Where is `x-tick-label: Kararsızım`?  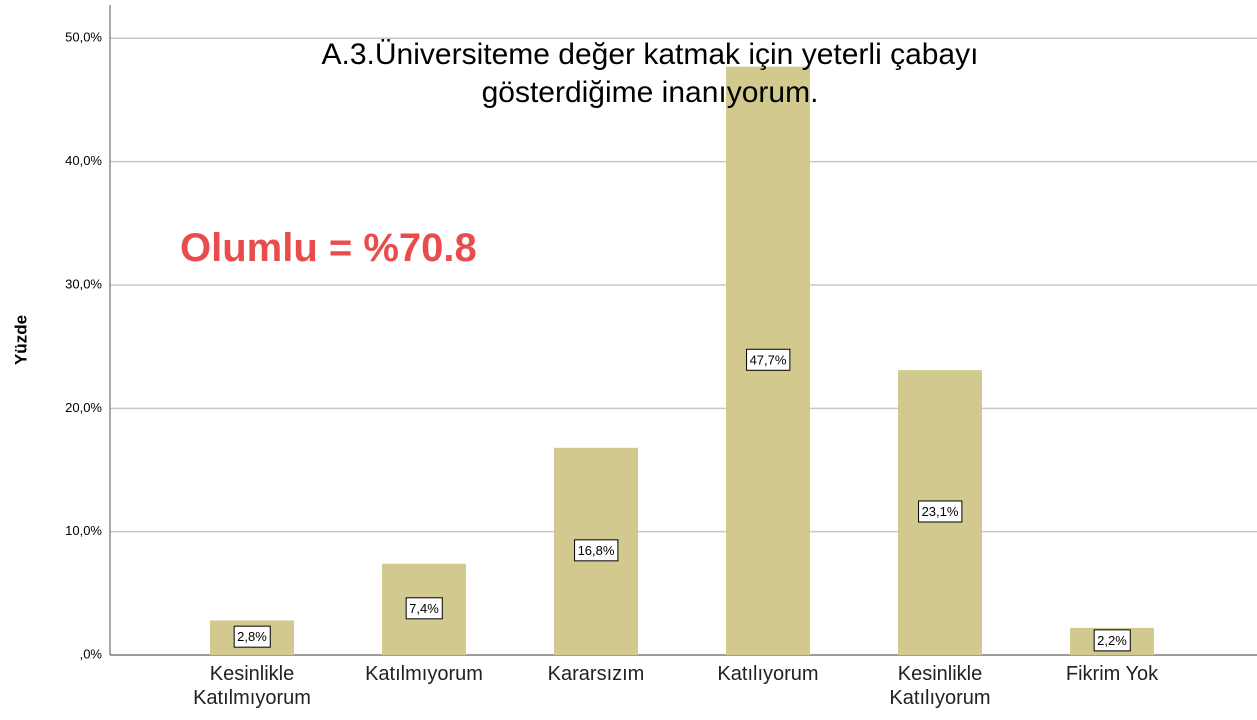
x-tick-label: Kararsızım is located at coordinates (596, 674).